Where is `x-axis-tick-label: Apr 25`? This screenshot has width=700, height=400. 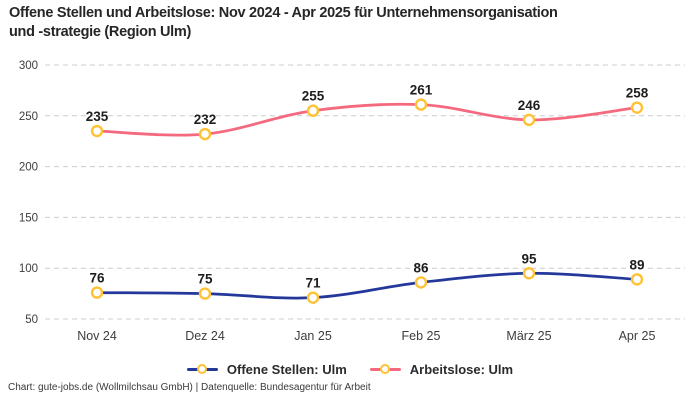 x-axis-tick-label: Apr 25 is located at coordinates (637, 336).